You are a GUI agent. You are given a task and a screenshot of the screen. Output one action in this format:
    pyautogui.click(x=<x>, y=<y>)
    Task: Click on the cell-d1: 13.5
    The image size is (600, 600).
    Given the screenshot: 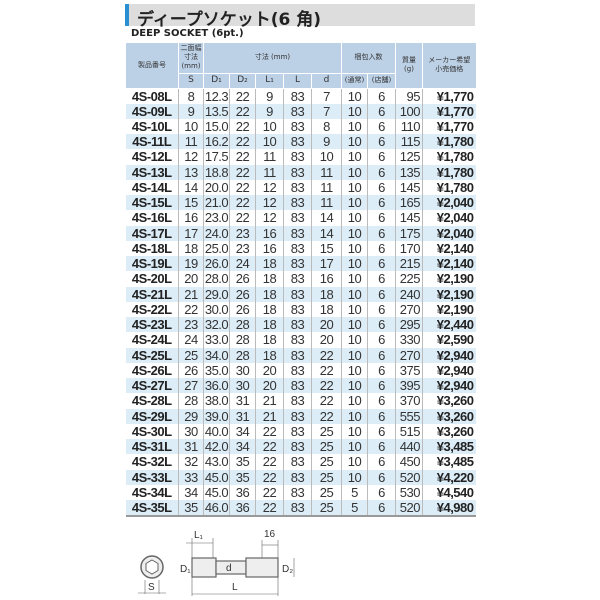 What is the action you would take?
    pyautogui.click(x=216, y=111)
    